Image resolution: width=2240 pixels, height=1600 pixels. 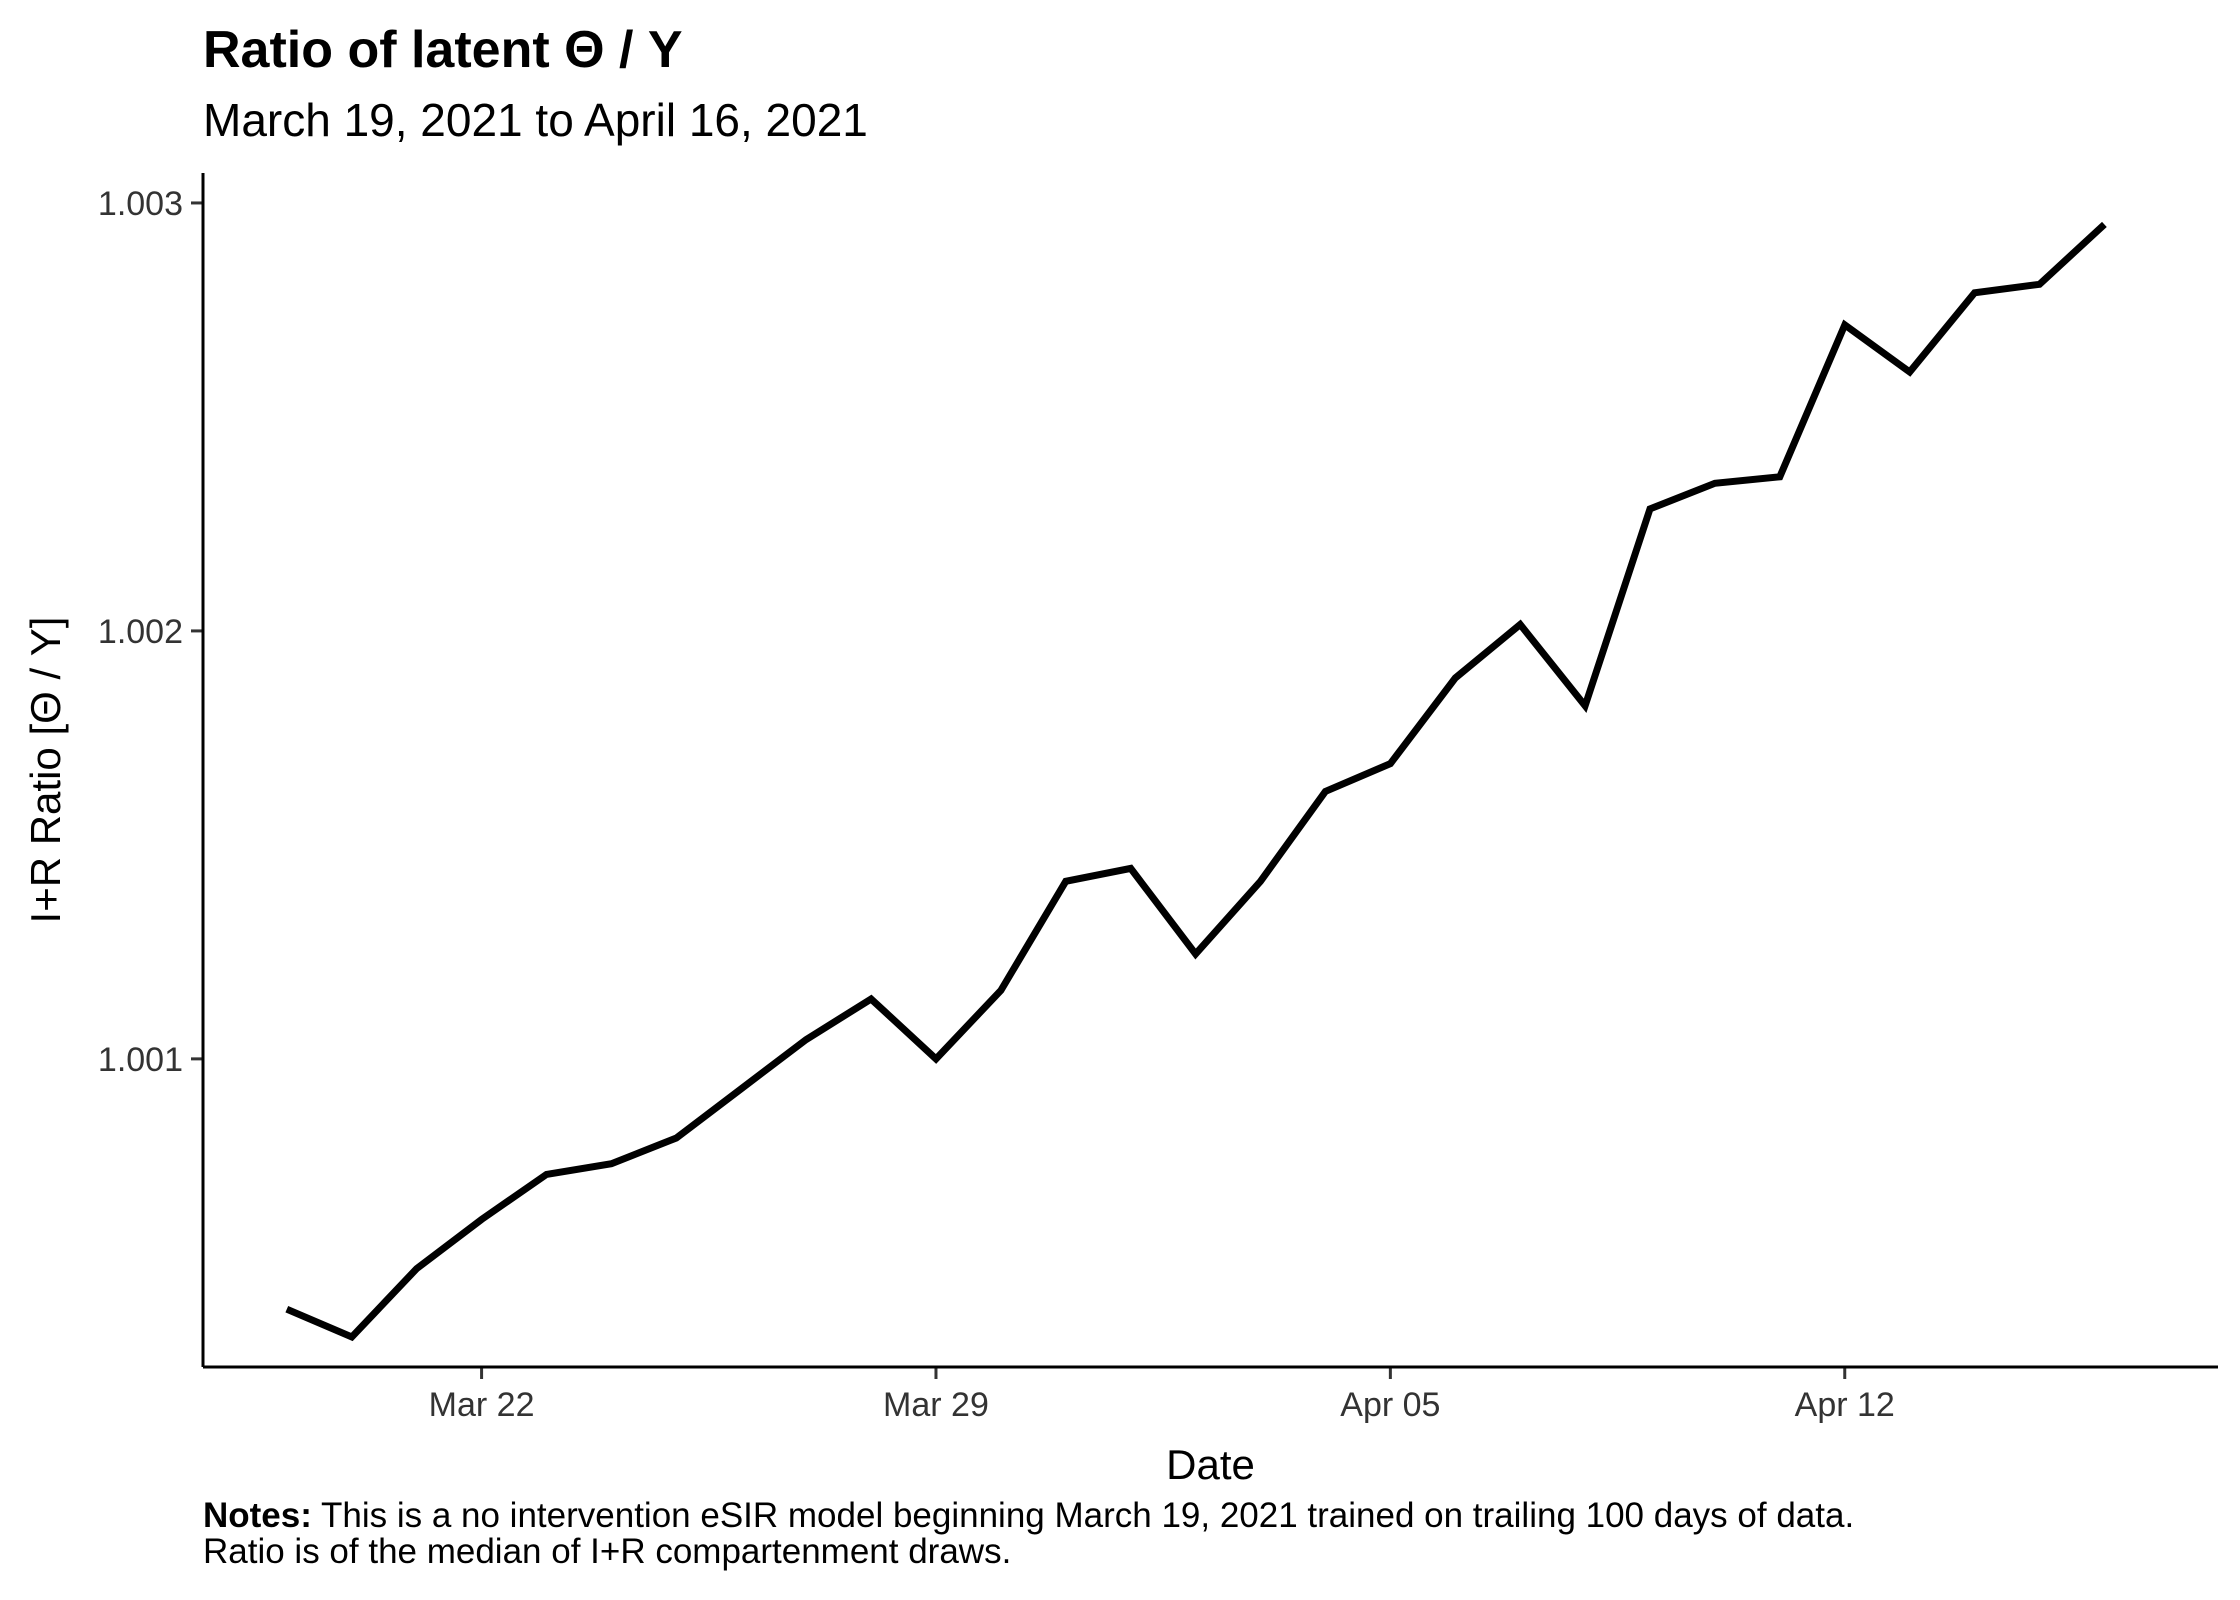 I want to click on y-tick-label: 1.001, so click(x=140, y=1060).